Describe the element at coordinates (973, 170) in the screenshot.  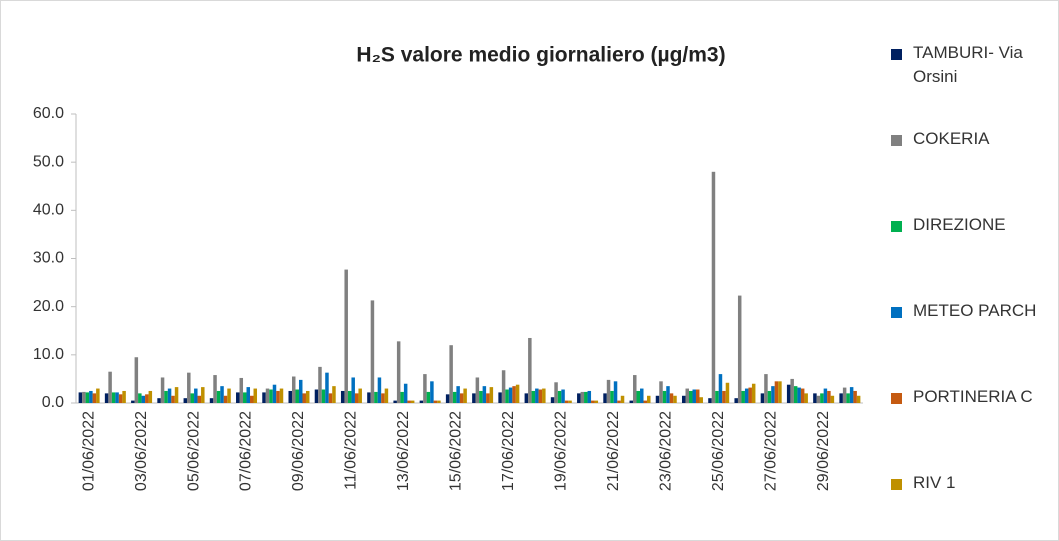
I see `legend-item: COKERIA` at that location.